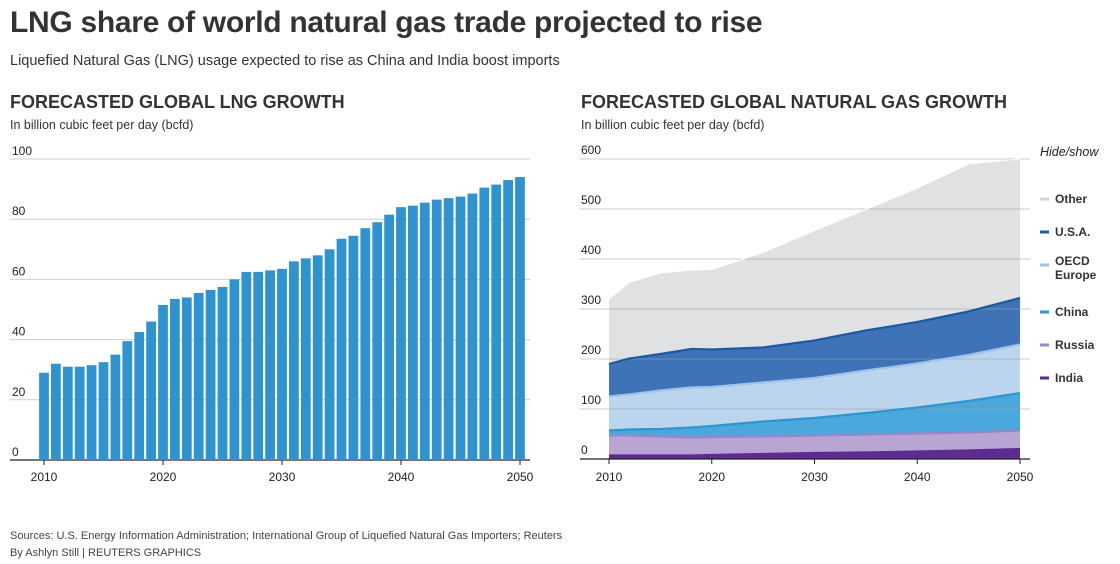 Image resolution: width=1120 pixels, height=564 pixels. Describe the element at coordinates (102, 125) in the screenshot. I see `lng-chart-unit: In billion cubic feet per day (bcfd)` at that location.